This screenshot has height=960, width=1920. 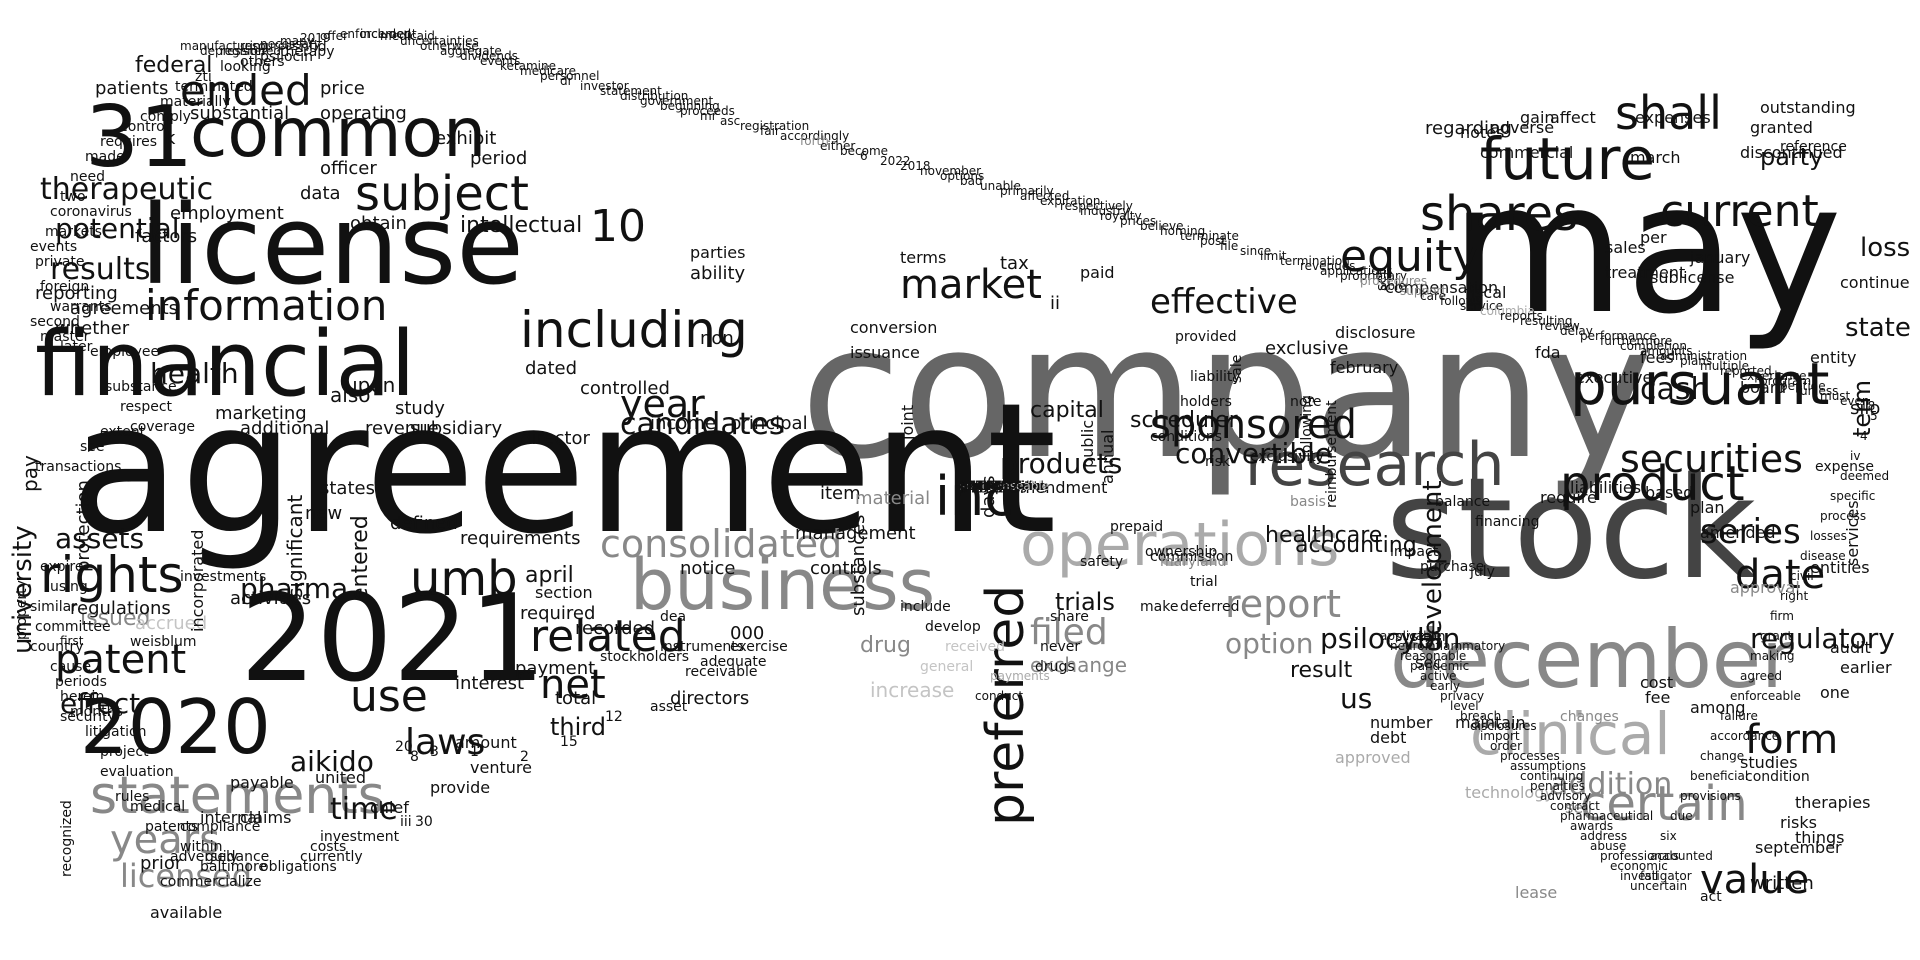 I want to click on cloud-word: benefits, so click(x=984, y=486).